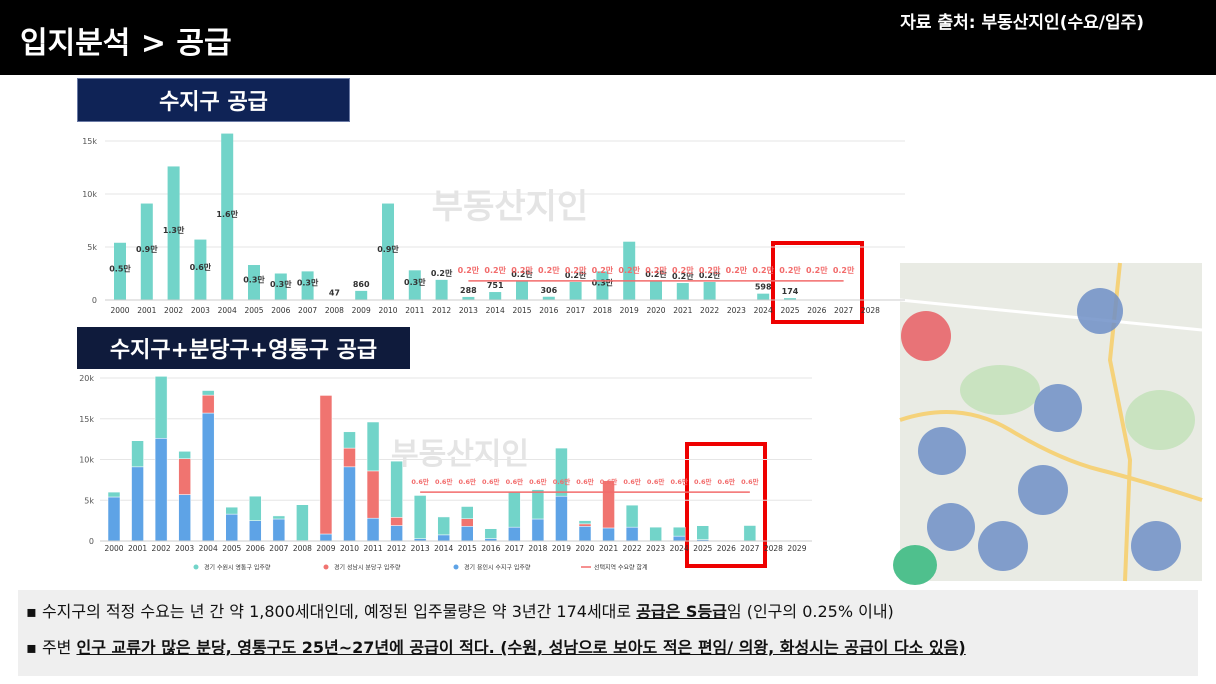 The height and width of the screenshot is (684, 1216). Describe the element at coordinates (773, 548) in the screenshot. I see `x-tick-label: 2028` at that location.